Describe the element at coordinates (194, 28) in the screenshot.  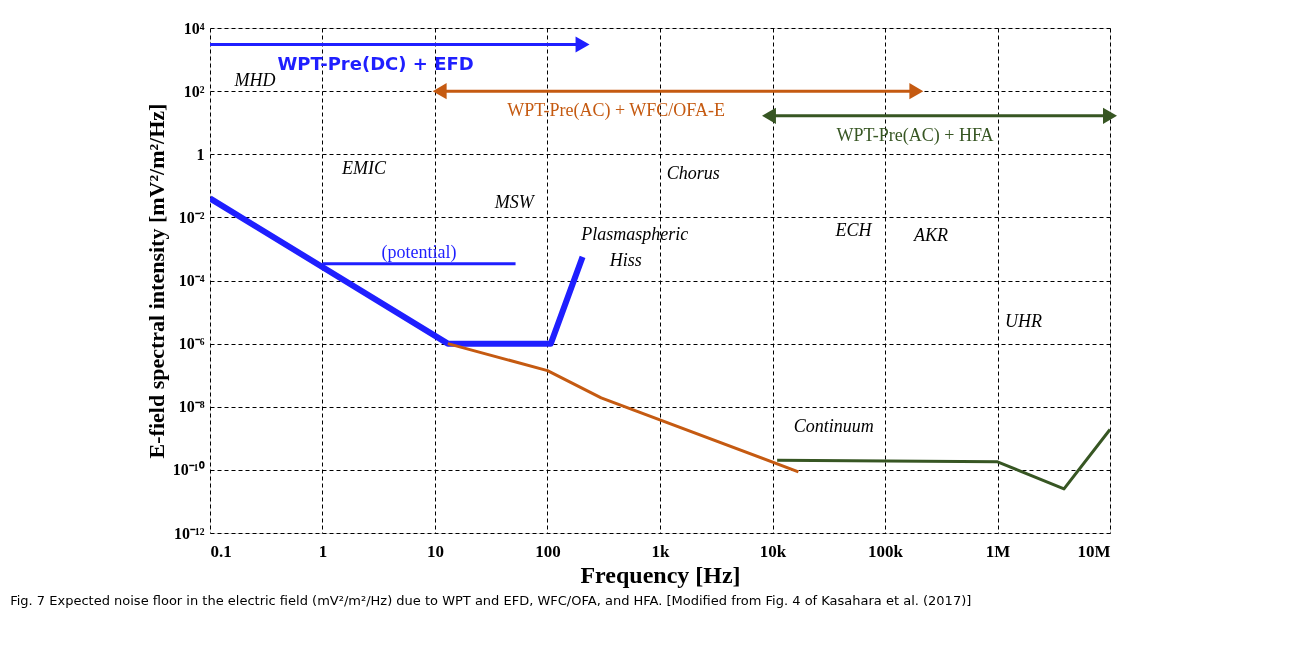
I see `y-tick-label: 10⁴` at that location.